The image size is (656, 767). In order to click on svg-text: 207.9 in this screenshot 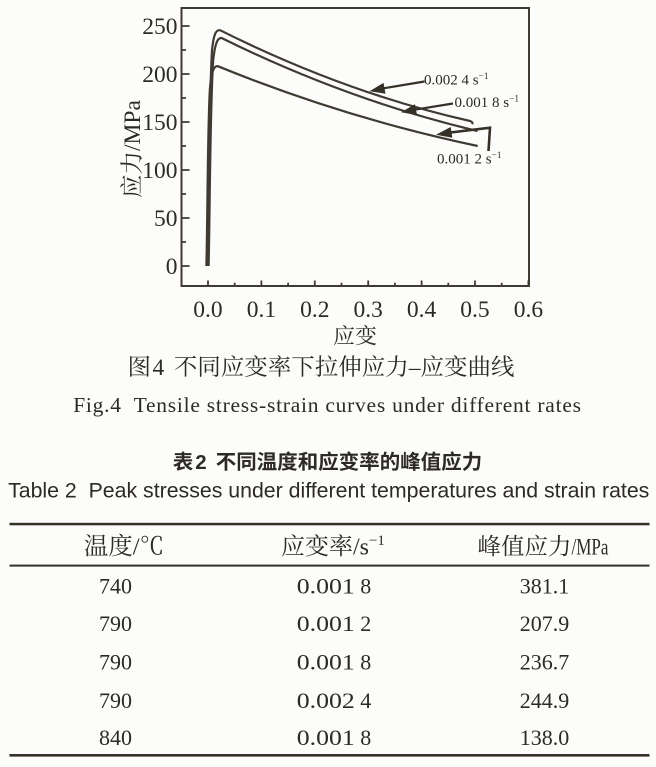, I will do `click(545, 623)`.